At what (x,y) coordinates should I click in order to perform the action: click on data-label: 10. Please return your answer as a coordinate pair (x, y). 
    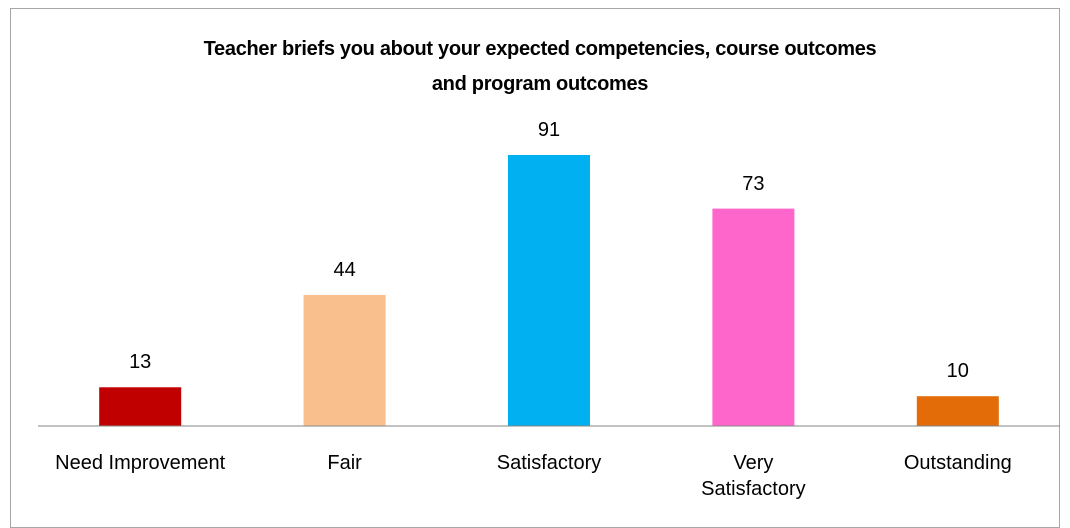
    Looking at the image, I should click on (957, 371).